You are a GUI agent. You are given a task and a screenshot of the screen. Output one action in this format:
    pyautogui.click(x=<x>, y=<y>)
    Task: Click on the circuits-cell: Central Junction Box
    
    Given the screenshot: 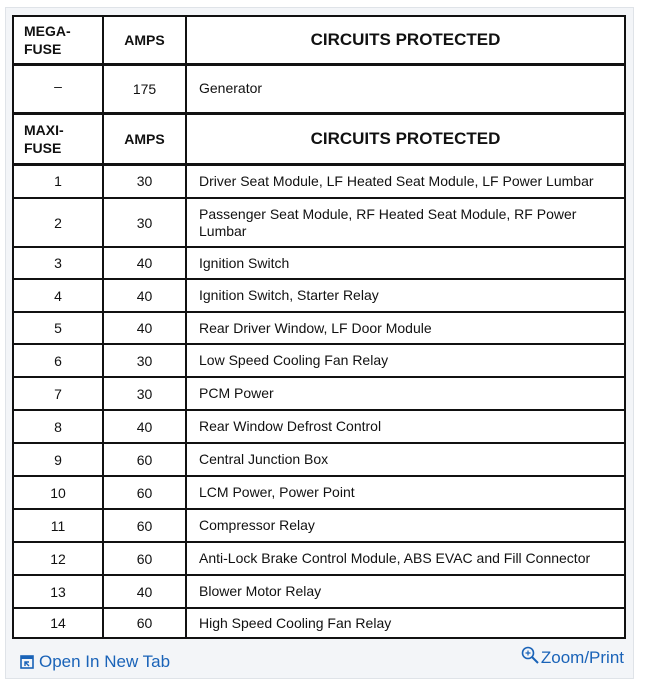 What is the action you would take?
    pyautogui.click(x=405, y=459)
    